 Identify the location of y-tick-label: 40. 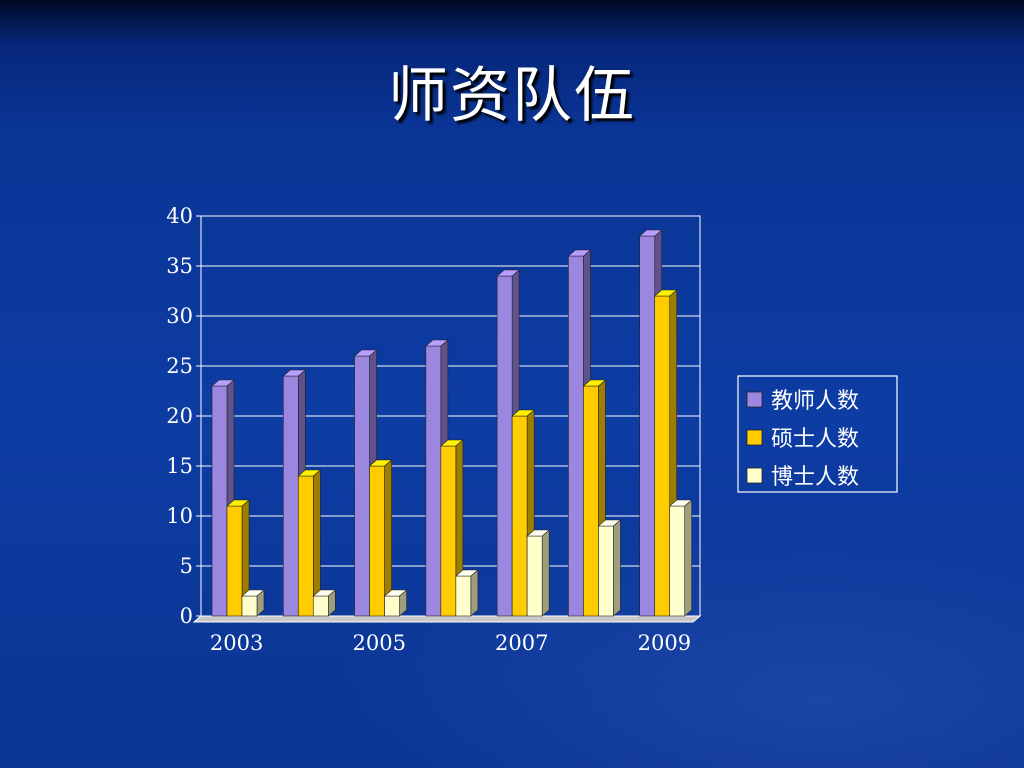
(179, 216).